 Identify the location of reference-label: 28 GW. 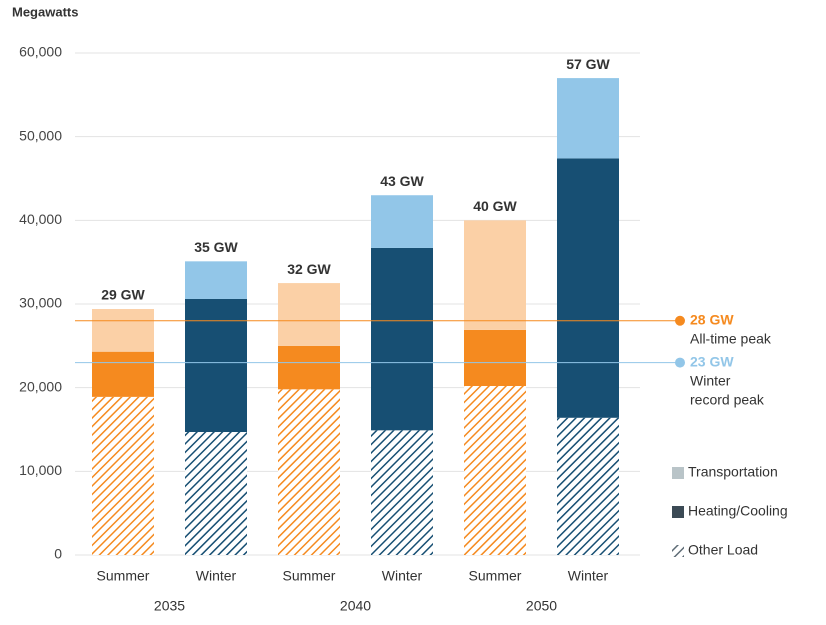
(712, 319).